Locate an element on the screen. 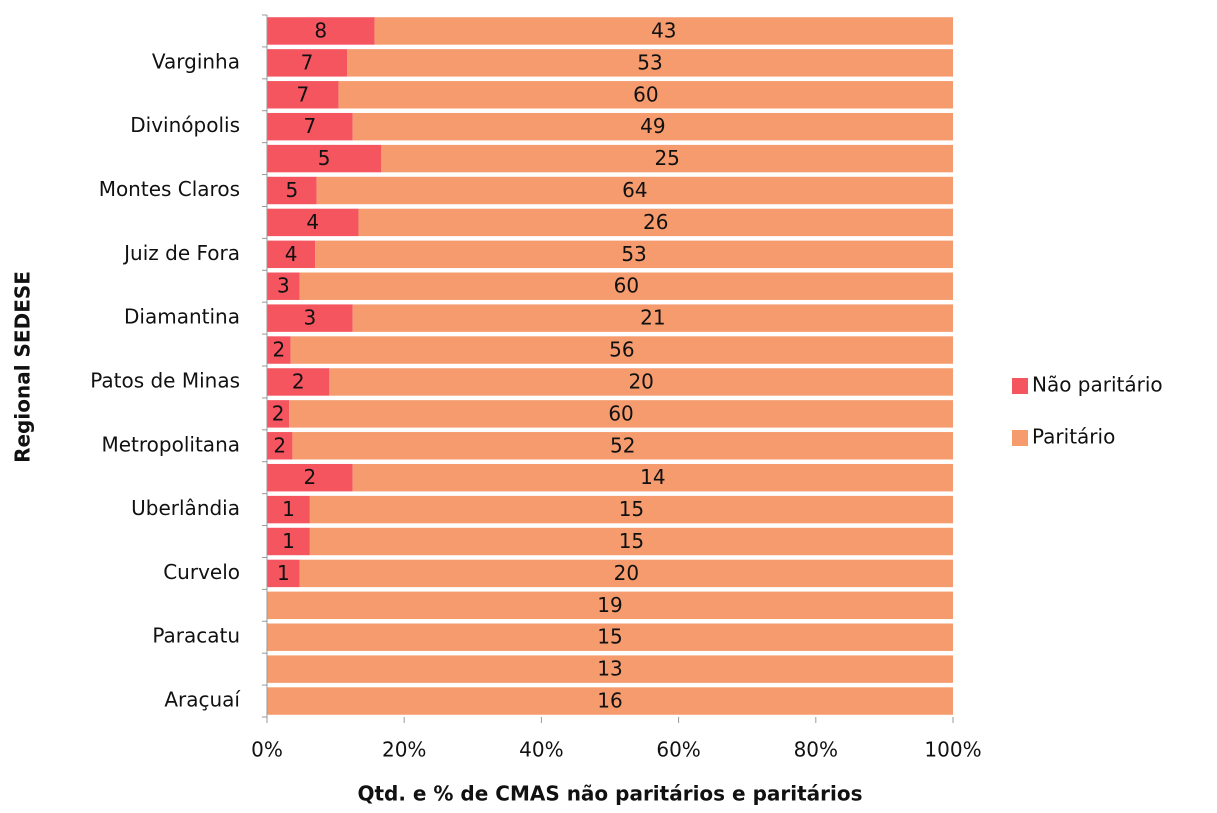  data-label: 43 is located at coordinates (663, 30).